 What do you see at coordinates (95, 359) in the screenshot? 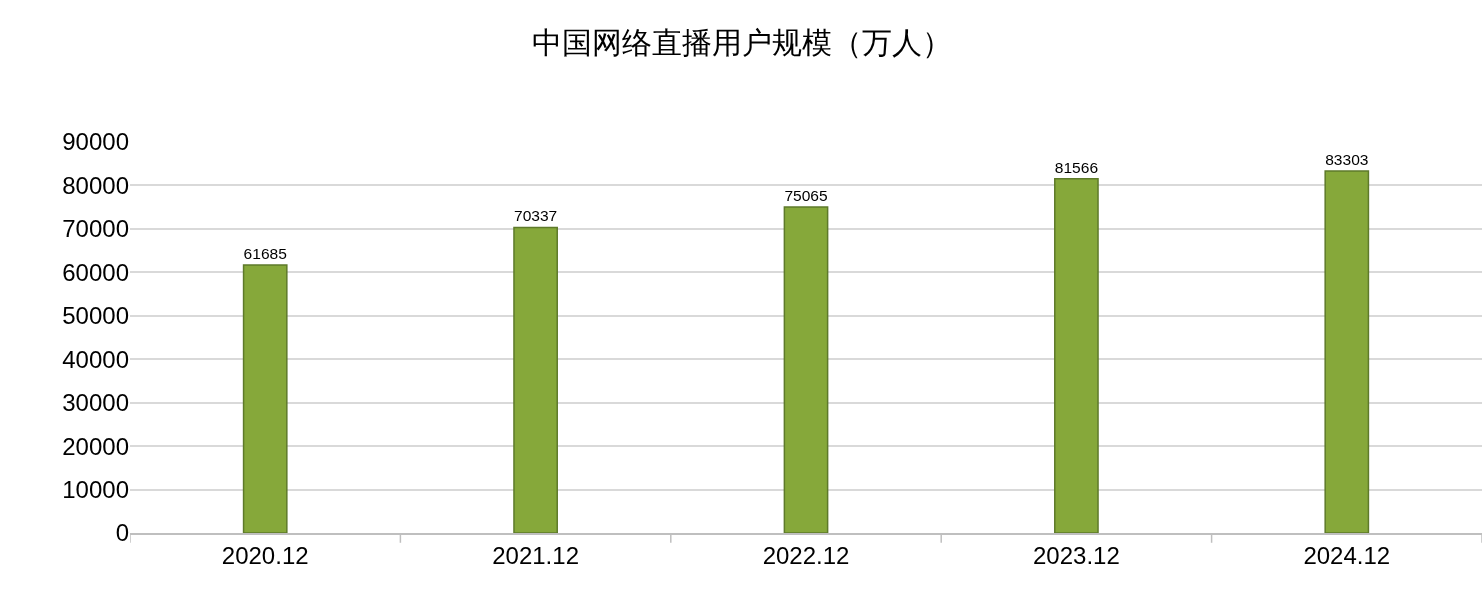
I see `y-tick-label: 40000` at bounding box center [95, 359].